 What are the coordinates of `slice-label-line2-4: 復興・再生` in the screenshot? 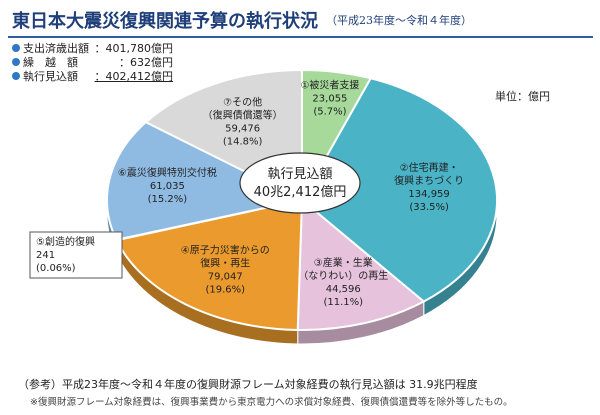 It's located at (225, 262).